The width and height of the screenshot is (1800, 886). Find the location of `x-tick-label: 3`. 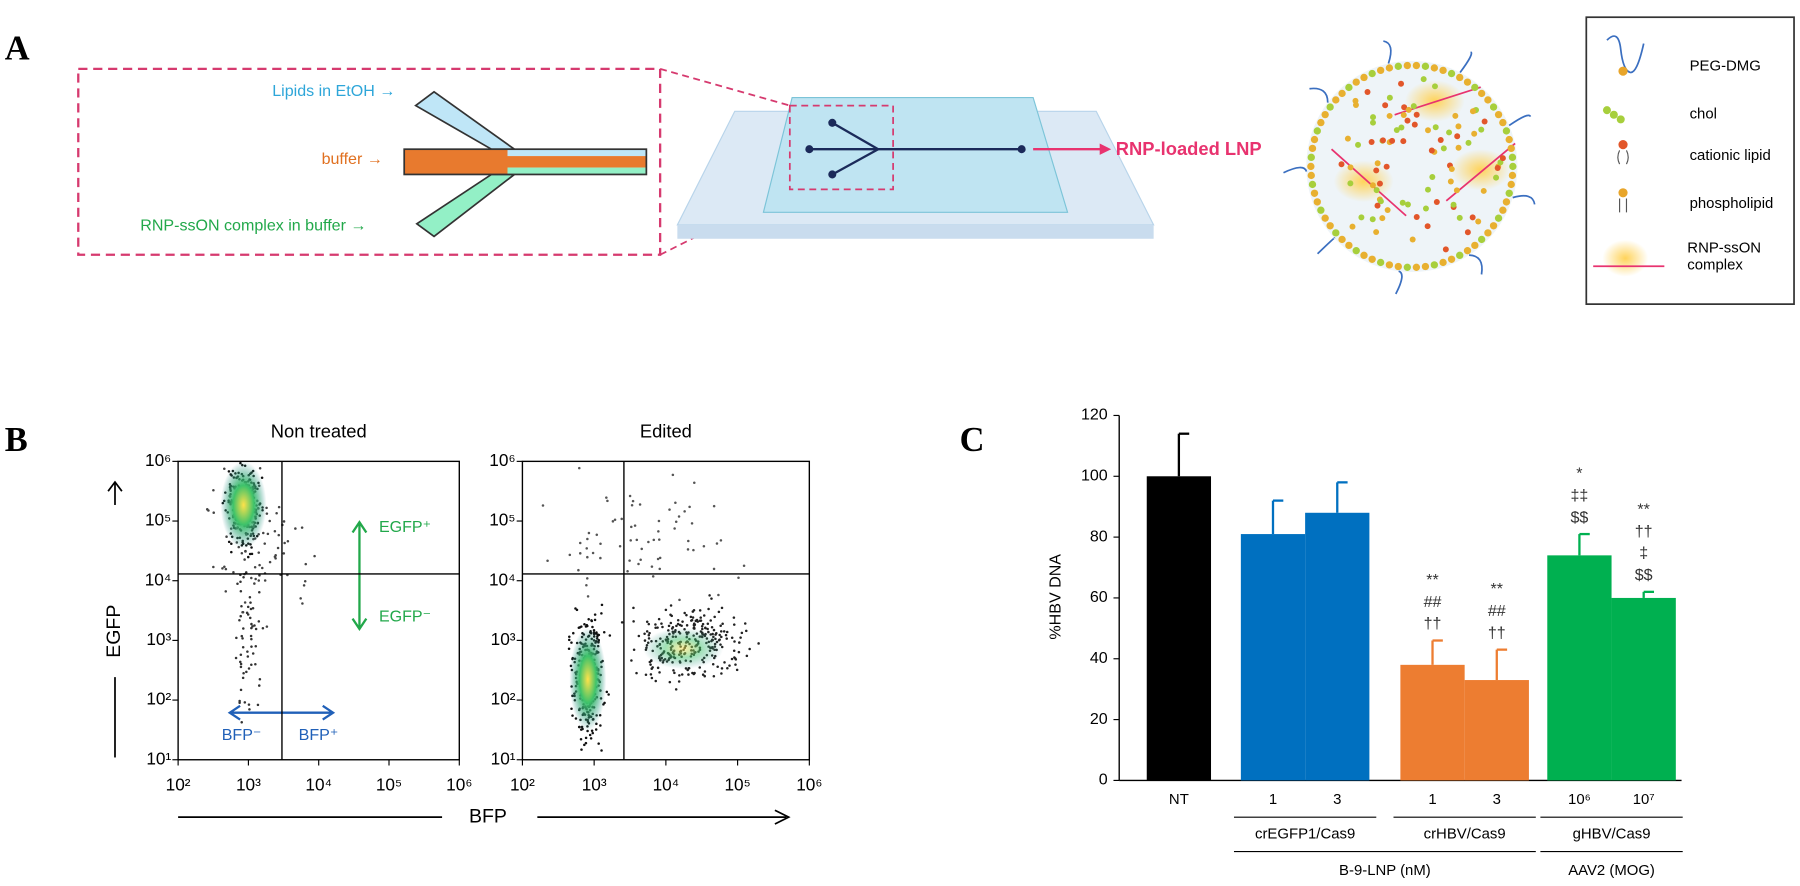

x-tick-label: 3 is located at coordinates (1337, 800).